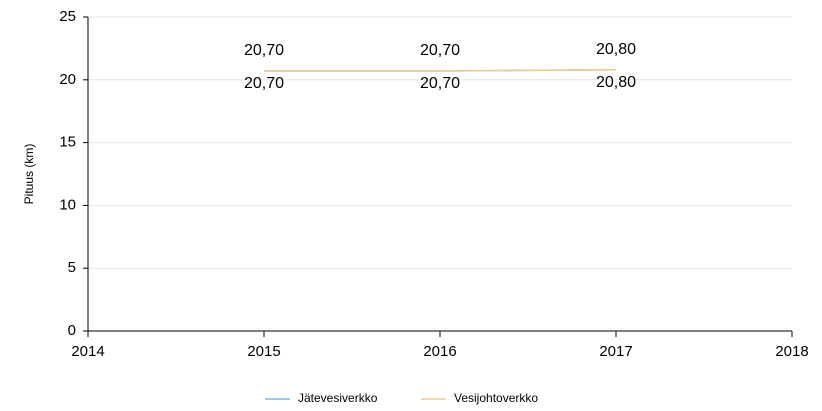 The height and width of the screenshot is (411, 822). What do you see at coordinates (440, 70) in the screenshot?
I see `line` at bounding box center [440, 70].